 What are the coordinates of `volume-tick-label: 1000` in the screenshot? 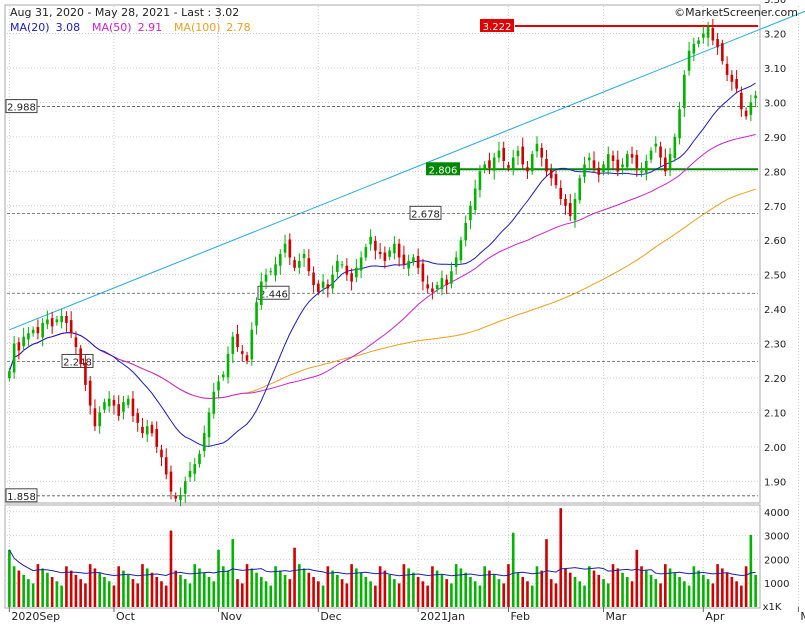 It's located at (776, 584).